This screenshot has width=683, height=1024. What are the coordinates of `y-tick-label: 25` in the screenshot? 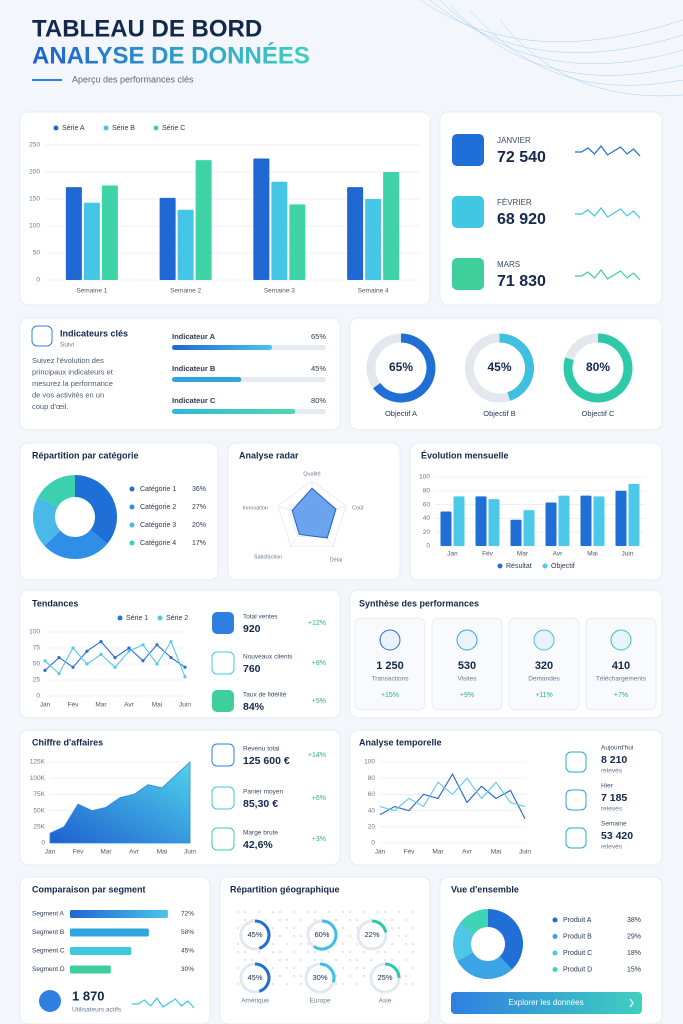 It's located at (37, 680).